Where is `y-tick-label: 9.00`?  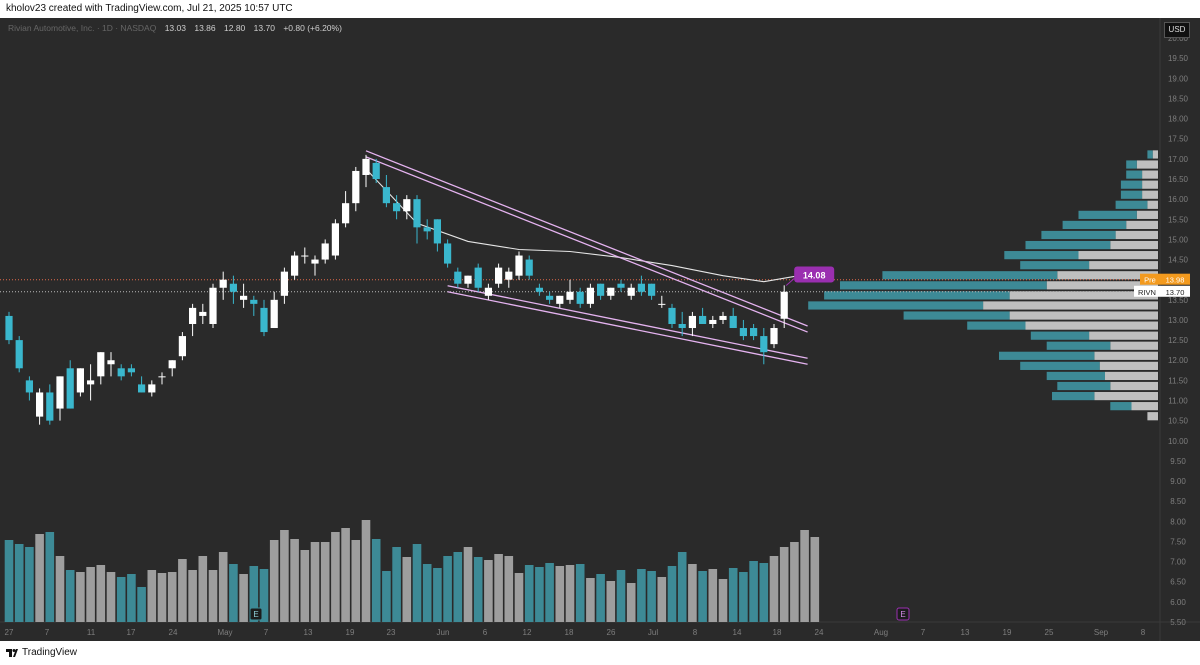
y-tick-label: 9.00 is located at coordinates (1178, 481).